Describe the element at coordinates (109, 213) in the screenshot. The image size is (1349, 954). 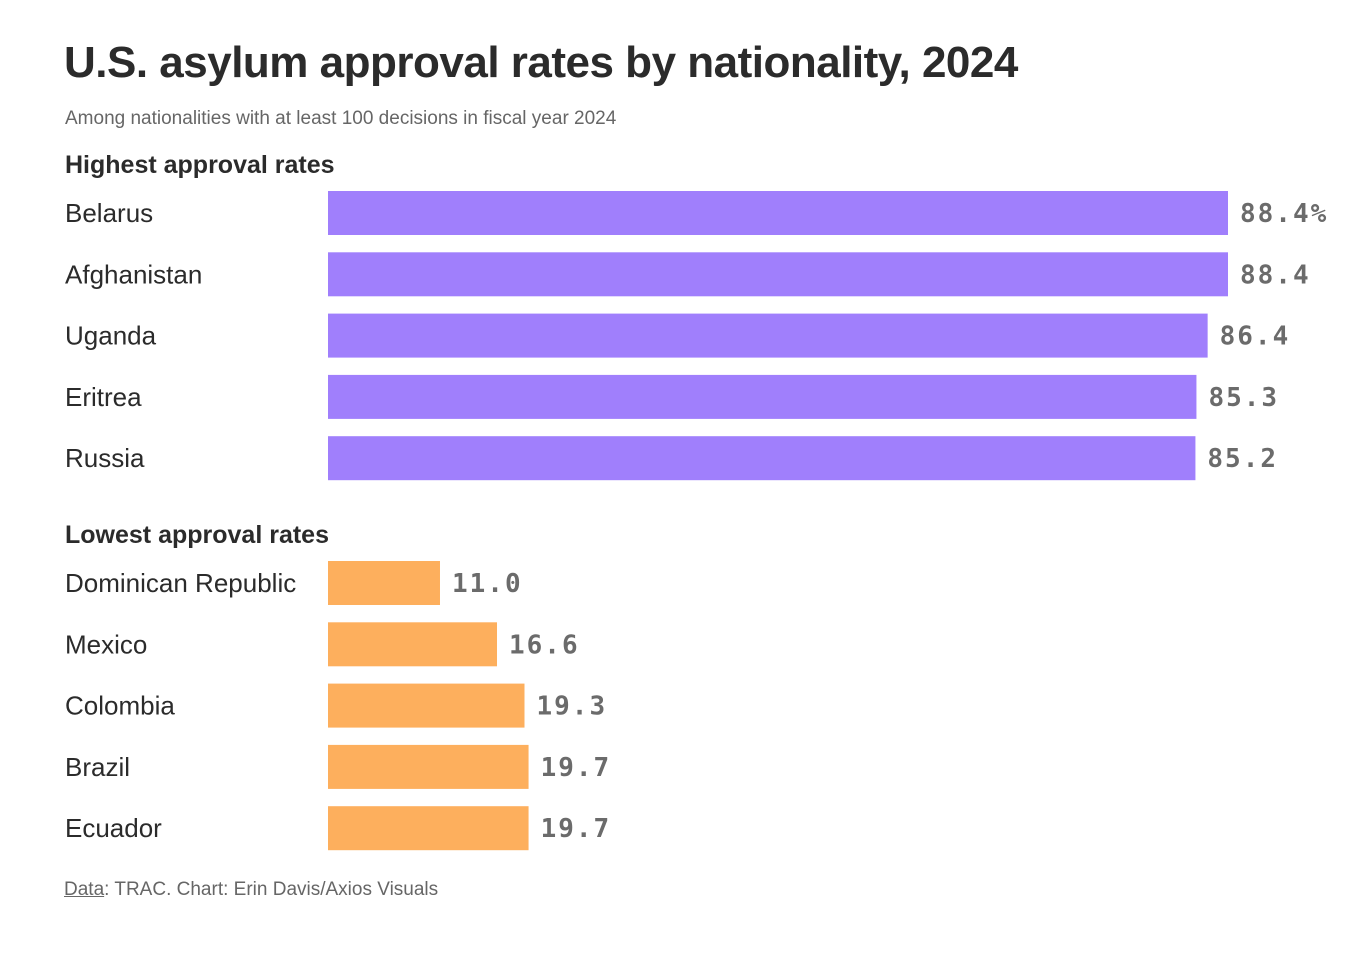
I see `category-label: Belarus` at that location.